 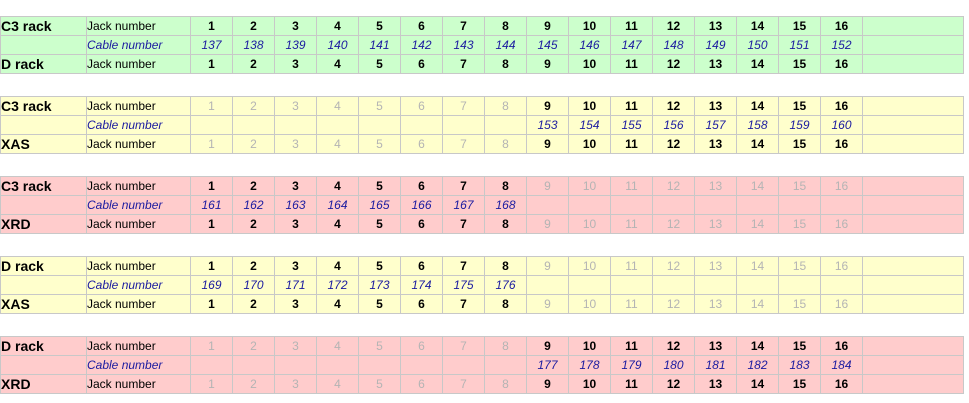 What do you see at coordinates (43, 144) in the screenshot?
I see `rack-name: XAS` at bounding box center [43, 144].